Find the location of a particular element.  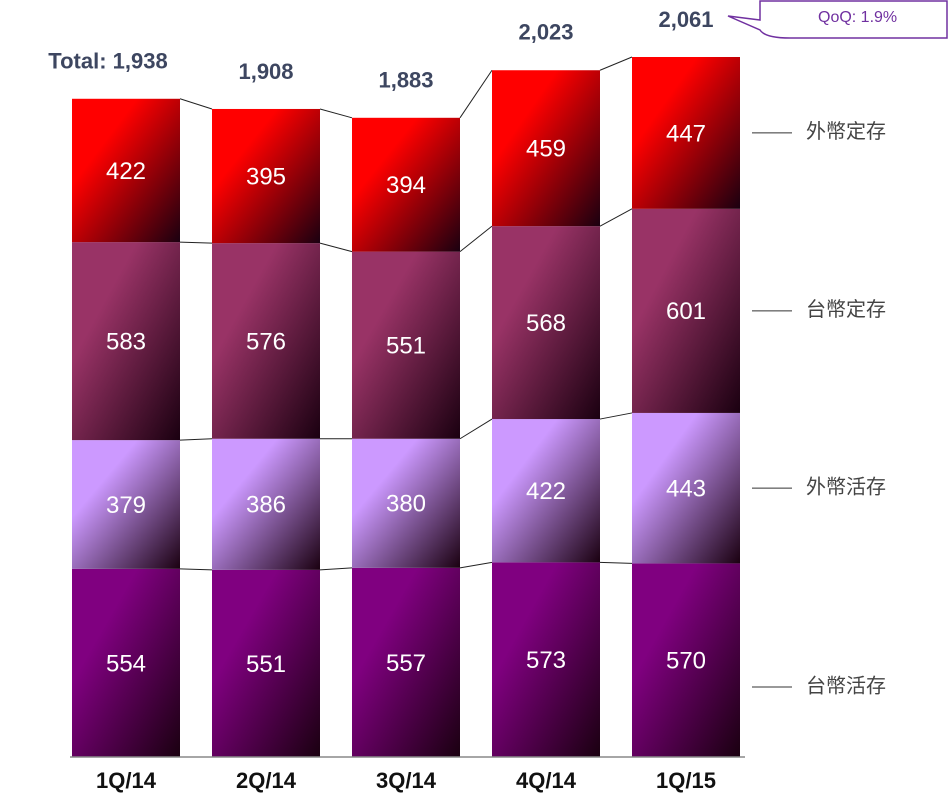

value-label: 570 is located at coordinates (686, 661).